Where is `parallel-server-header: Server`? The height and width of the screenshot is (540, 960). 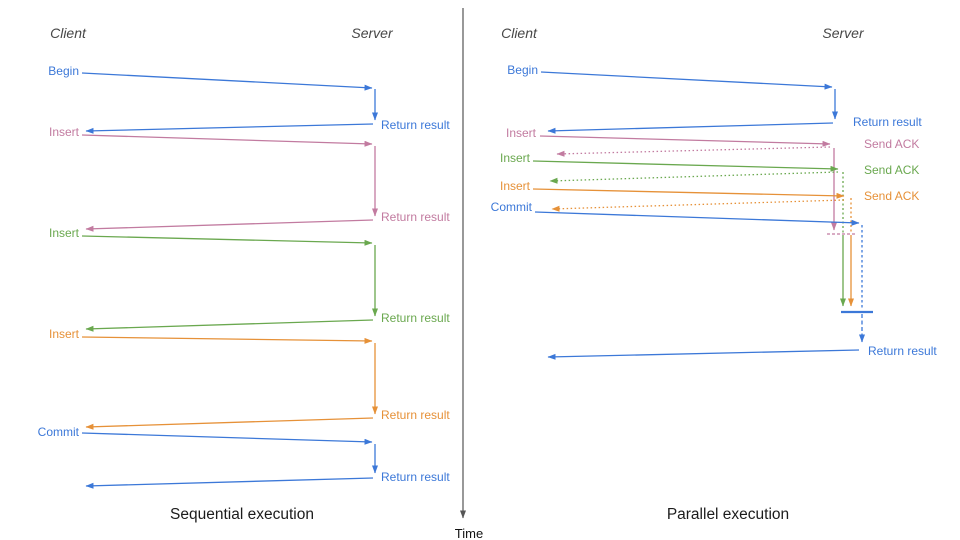
parallel-server-header: Server is located at coordinates (843, 33).